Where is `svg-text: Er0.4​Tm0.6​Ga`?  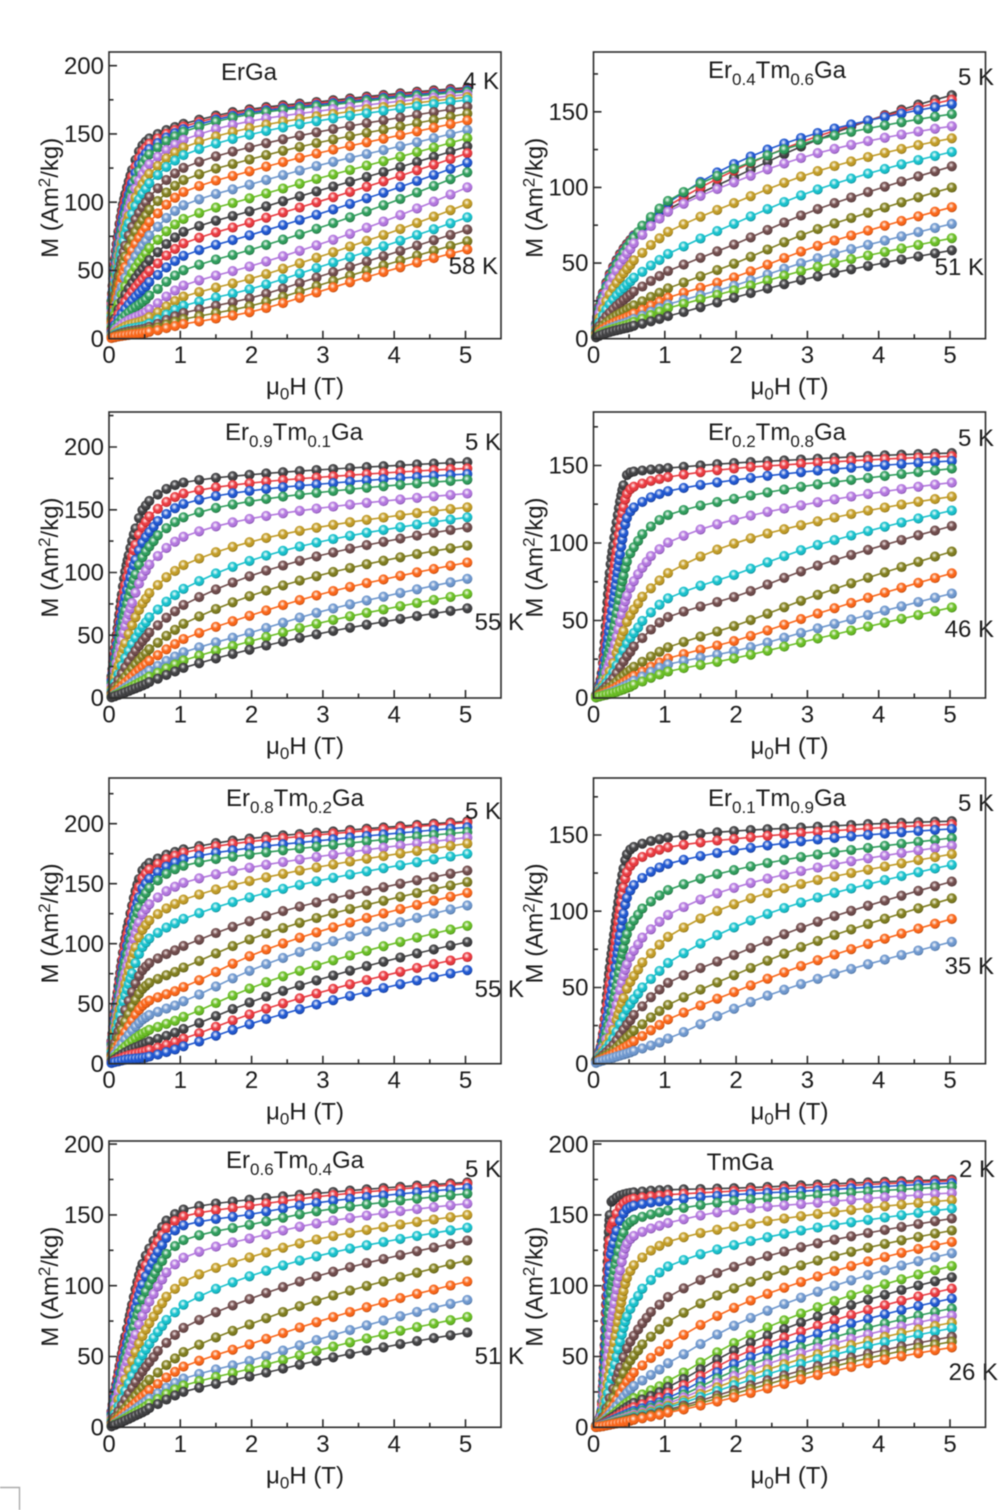 svg-text: Er0.4​Tm0.6​Ga is located at coordinates (777, 73).